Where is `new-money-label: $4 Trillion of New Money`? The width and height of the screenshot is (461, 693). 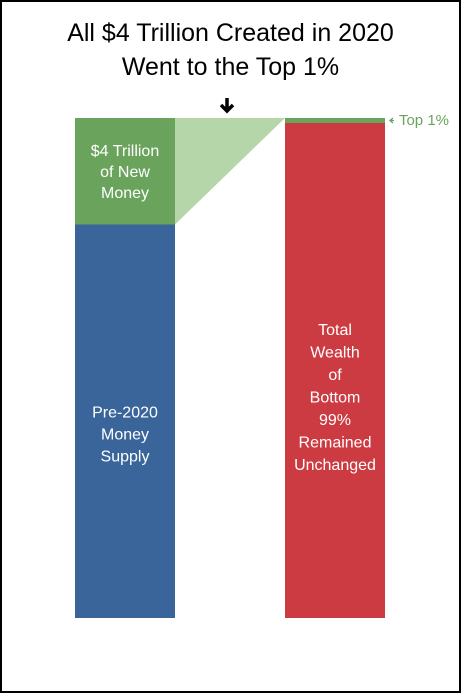 new-money-label: $4 Trillion of New Money is located at coordinates (125, 172).